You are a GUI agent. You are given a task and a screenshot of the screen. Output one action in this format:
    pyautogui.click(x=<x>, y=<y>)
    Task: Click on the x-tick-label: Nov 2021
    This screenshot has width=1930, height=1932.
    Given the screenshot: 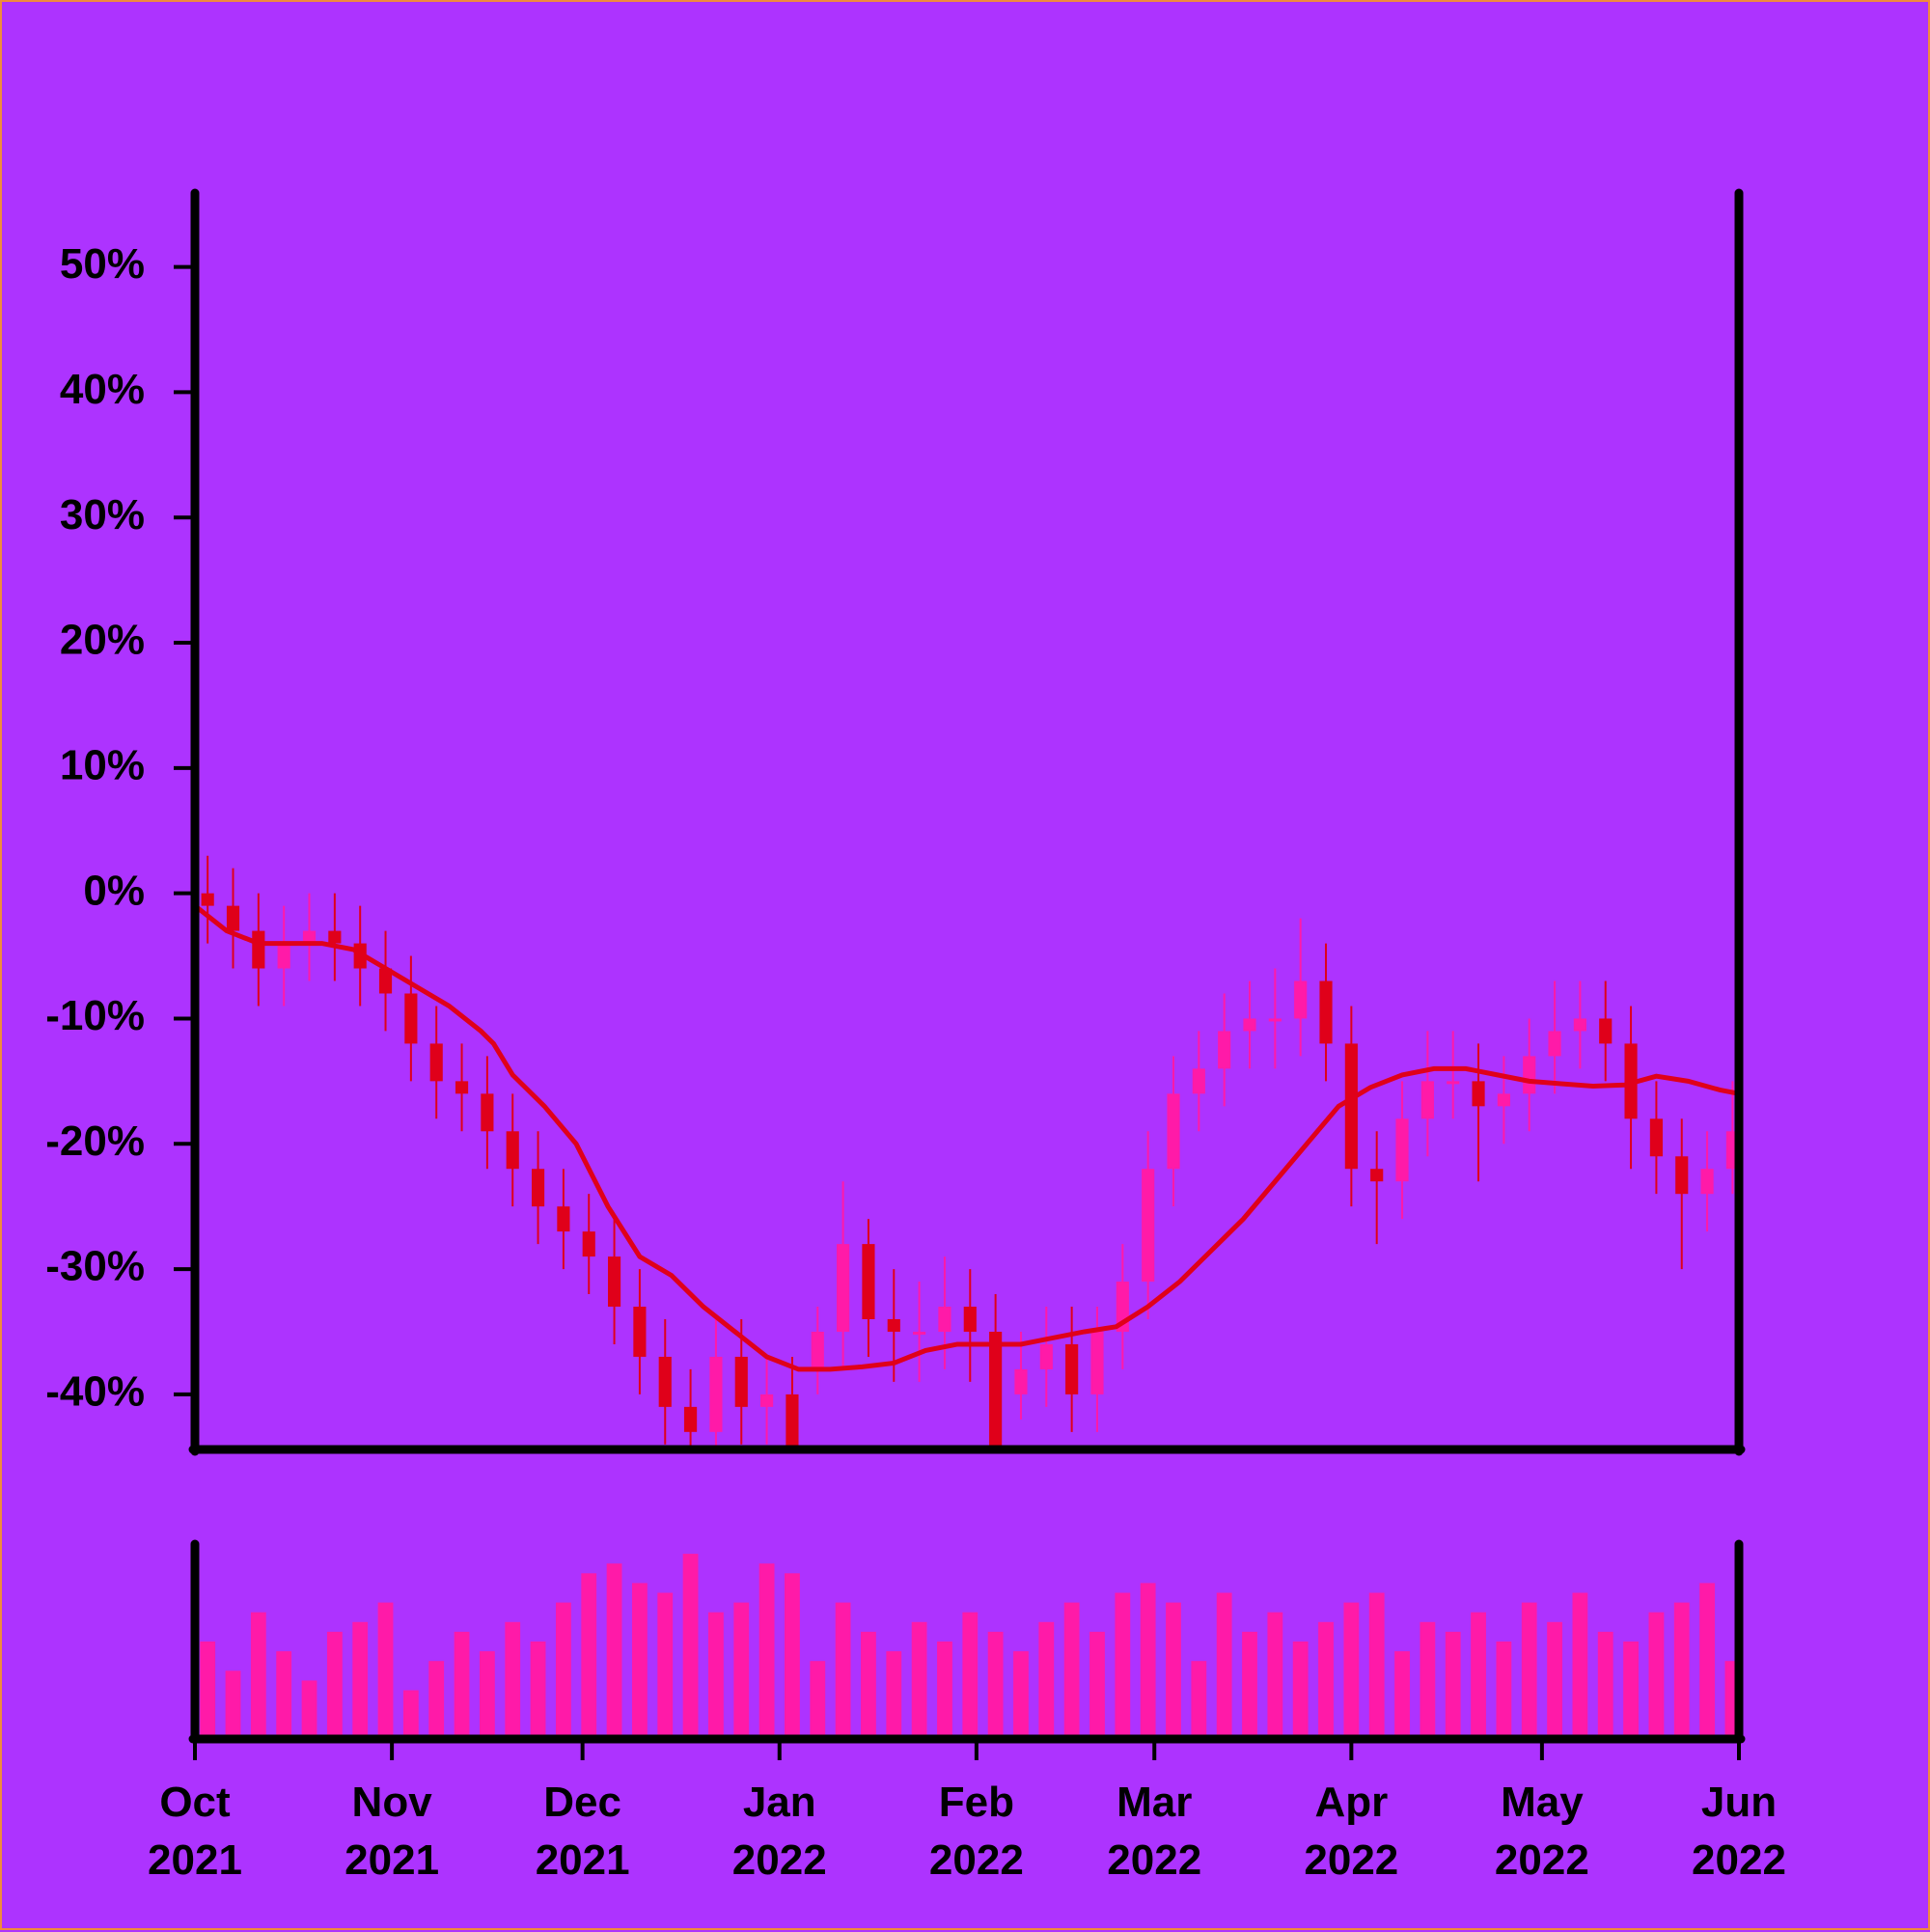 What is the action you would take?
    pyautogui.click(x=392, y=1831)
    